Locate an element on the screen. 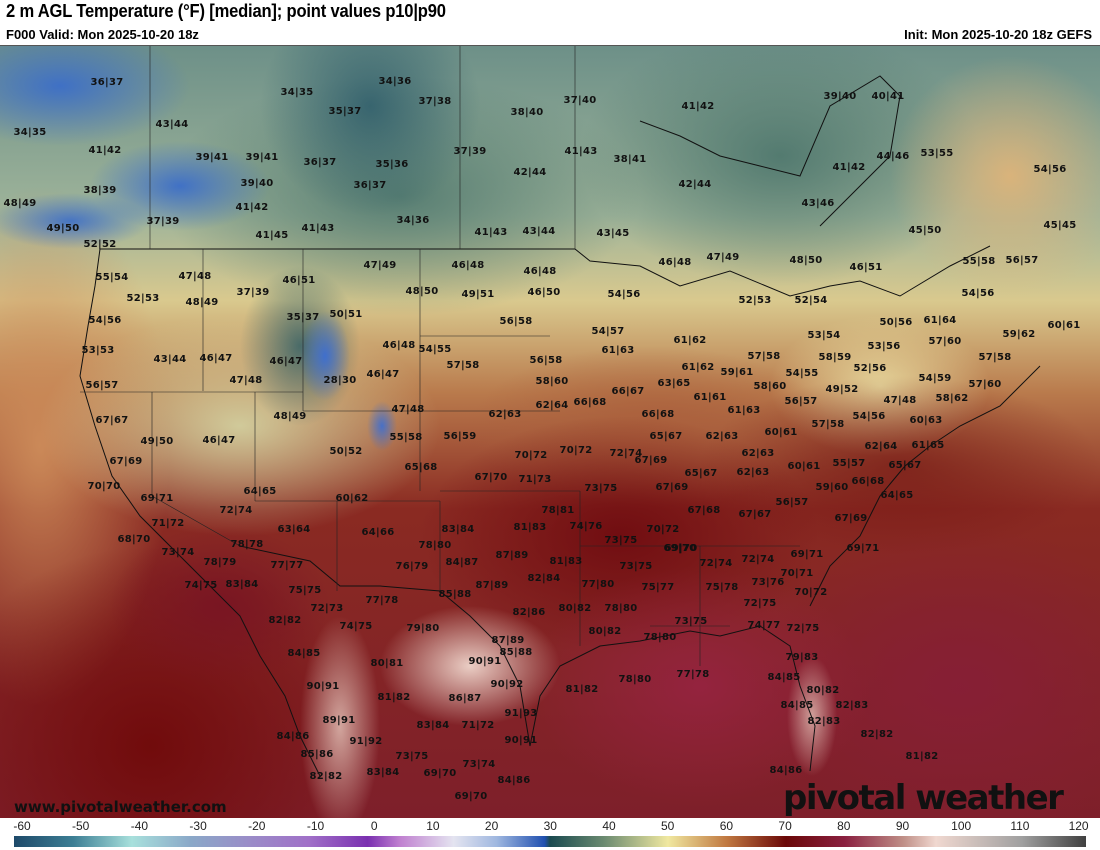  point-value-label: 87|89 is located at coordinates (492, 585).